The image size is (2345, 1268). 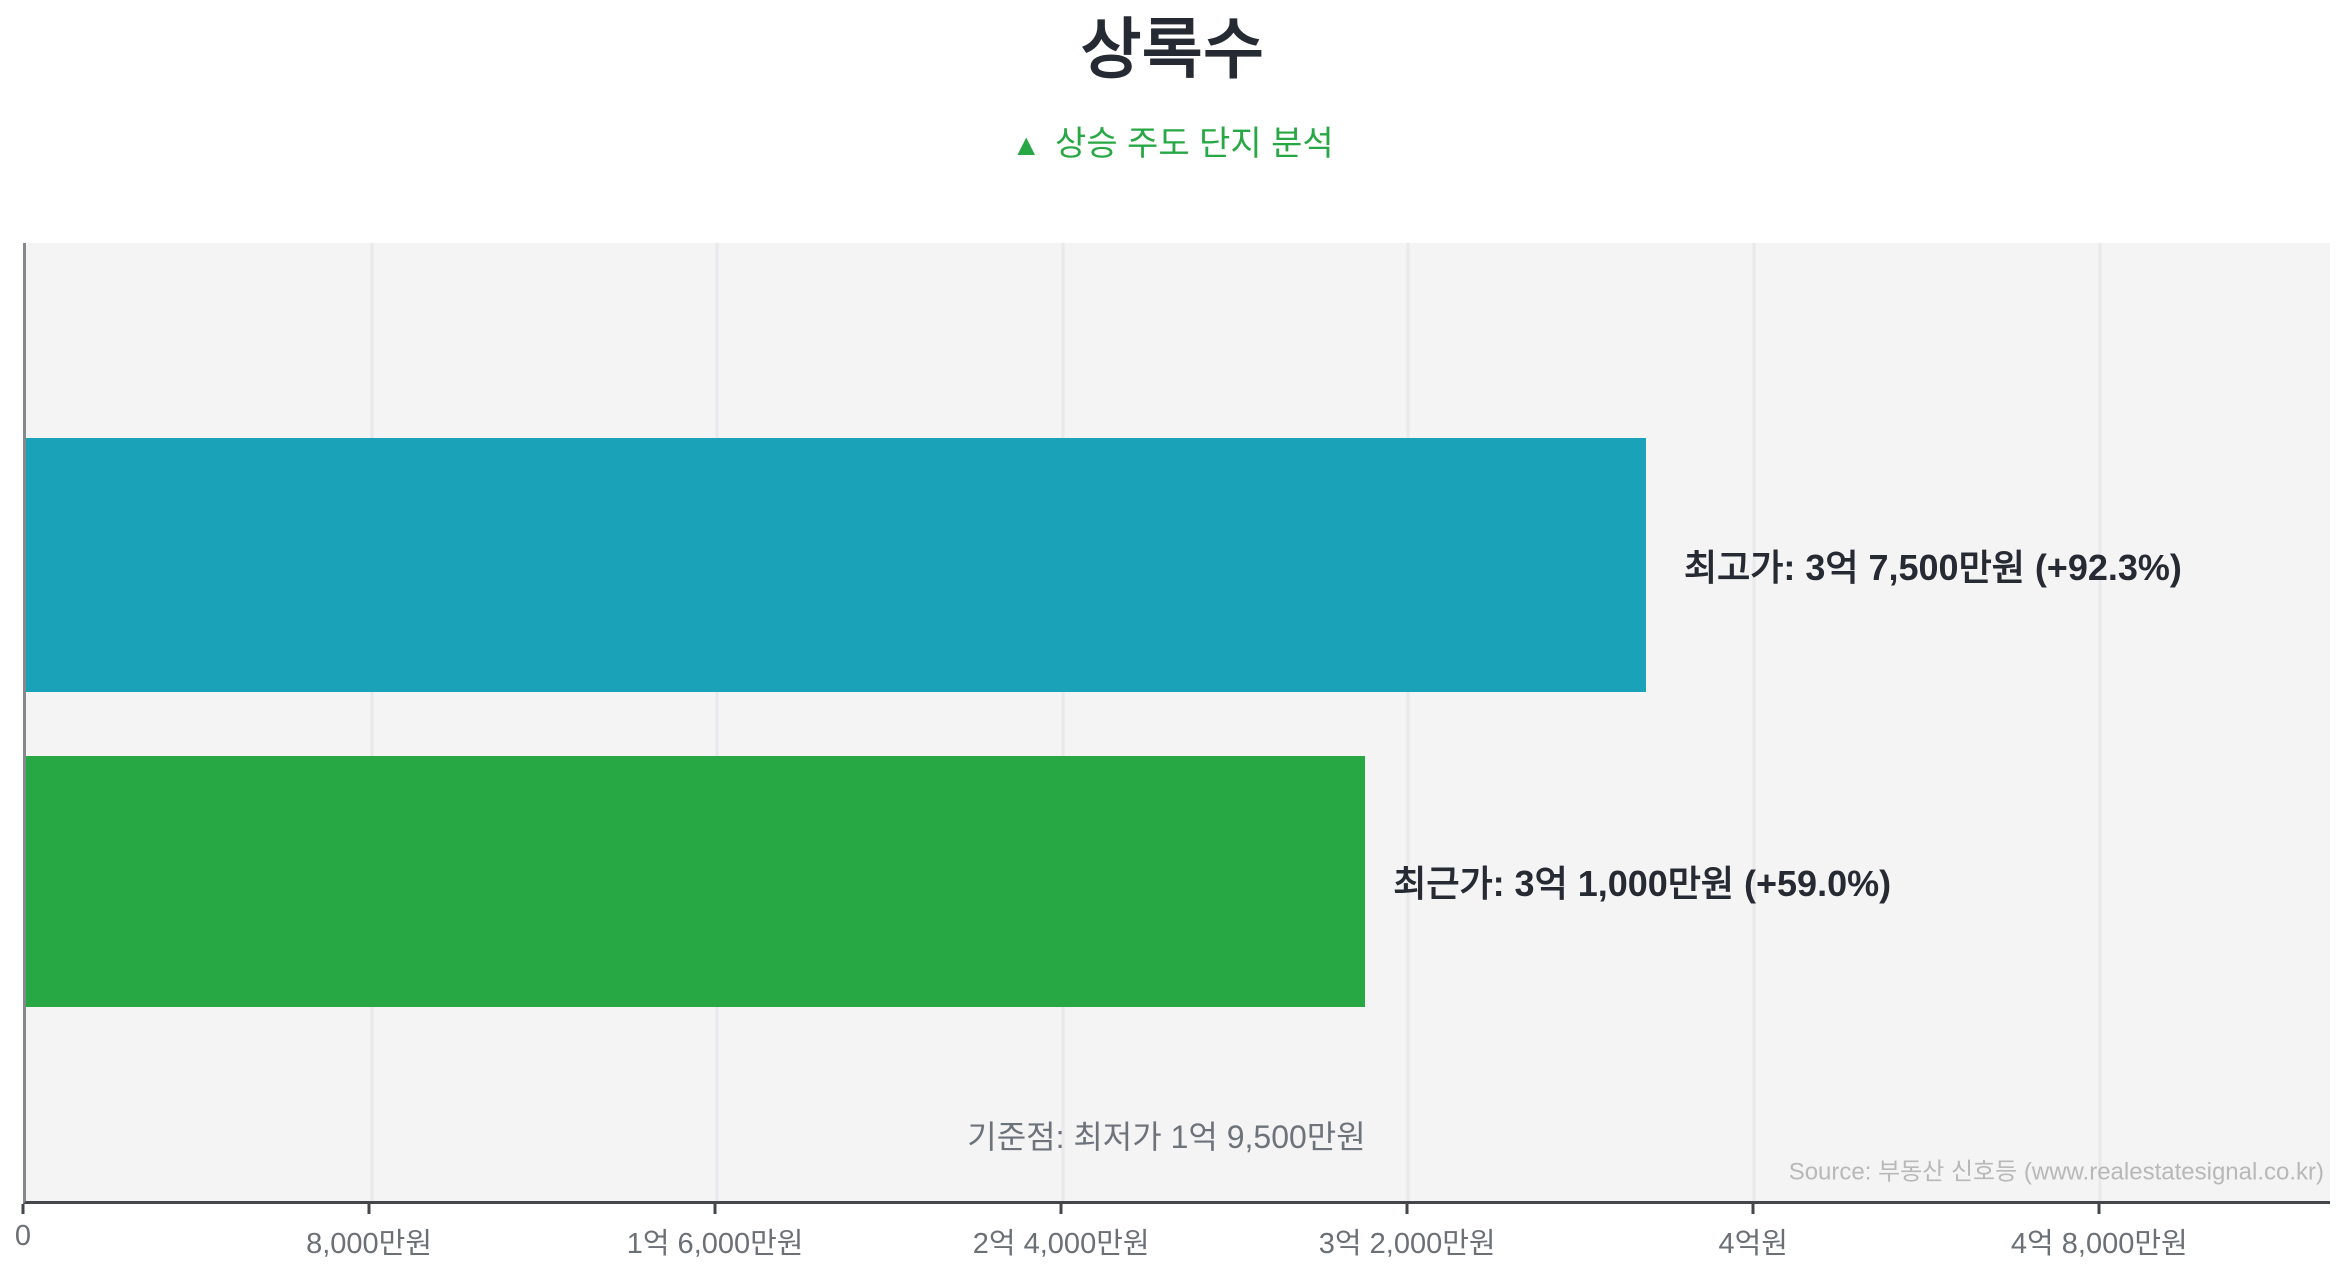 What do you see at coordinates (1061, 1244) in the screenshot?
I see `x-tick-label: 2억 4,000만원` at bounding box center [1061, 1244].